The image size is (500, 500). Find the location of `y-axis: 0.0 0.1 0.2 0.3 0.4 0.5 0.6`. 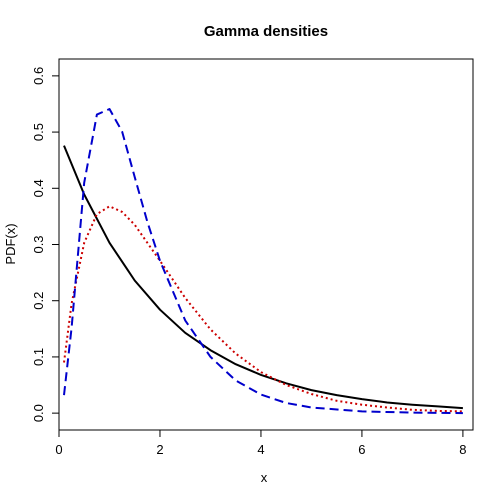

y-axis: 0.0 0.1 0.2 0.3 0.4 0.5 0.6 is located at coordinates (45, 244).